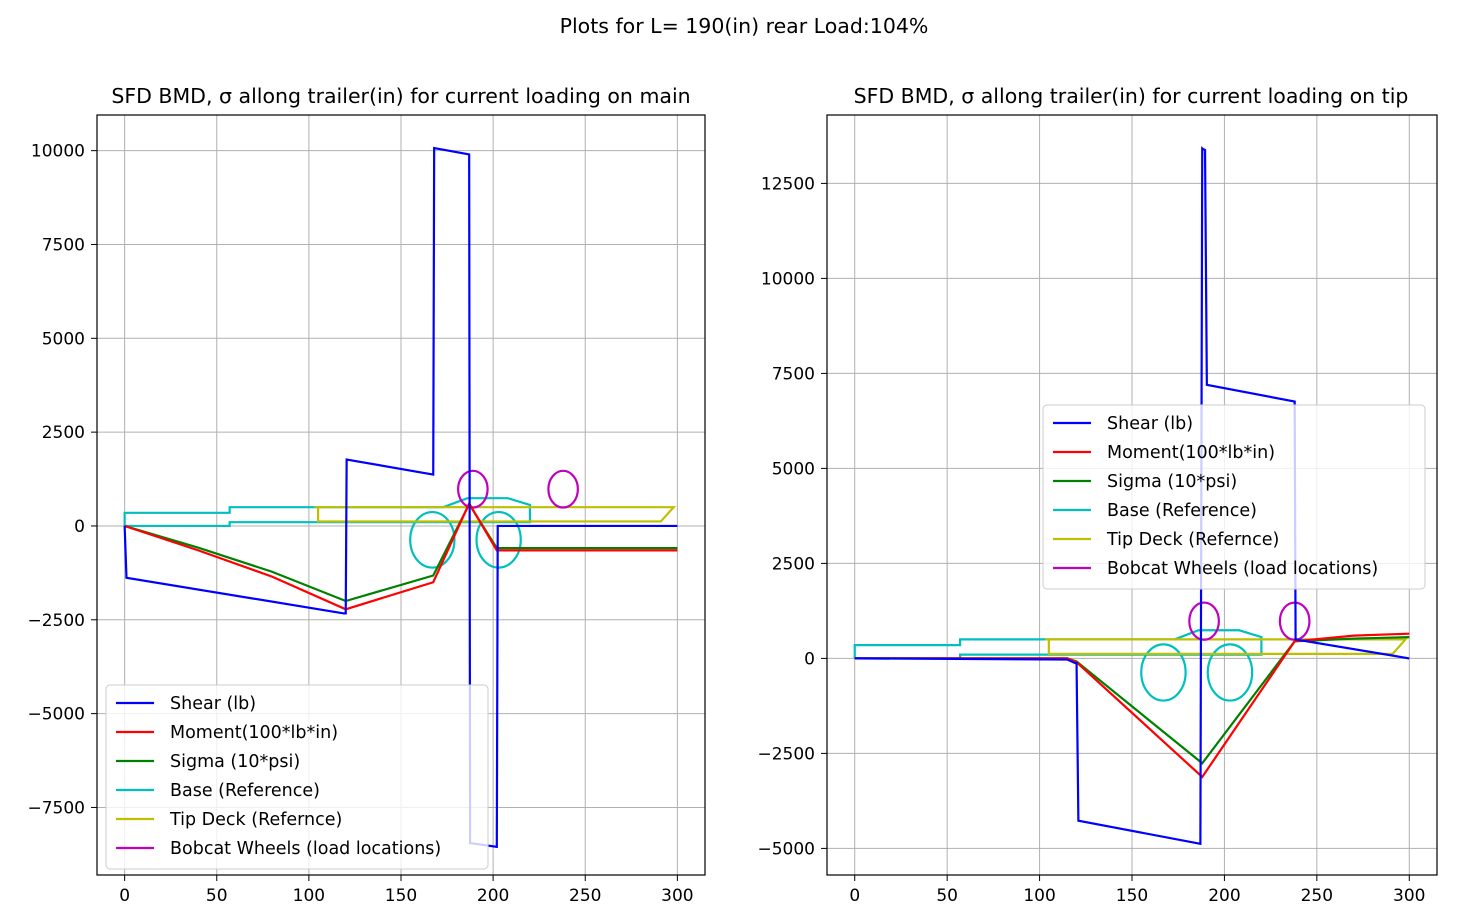  What do you see at coordinates (744, 26) in the screenshot?
I see `figure-suptitle: Plots for L= 190(in) rear Load:104%` at bounding box center [744, 26].